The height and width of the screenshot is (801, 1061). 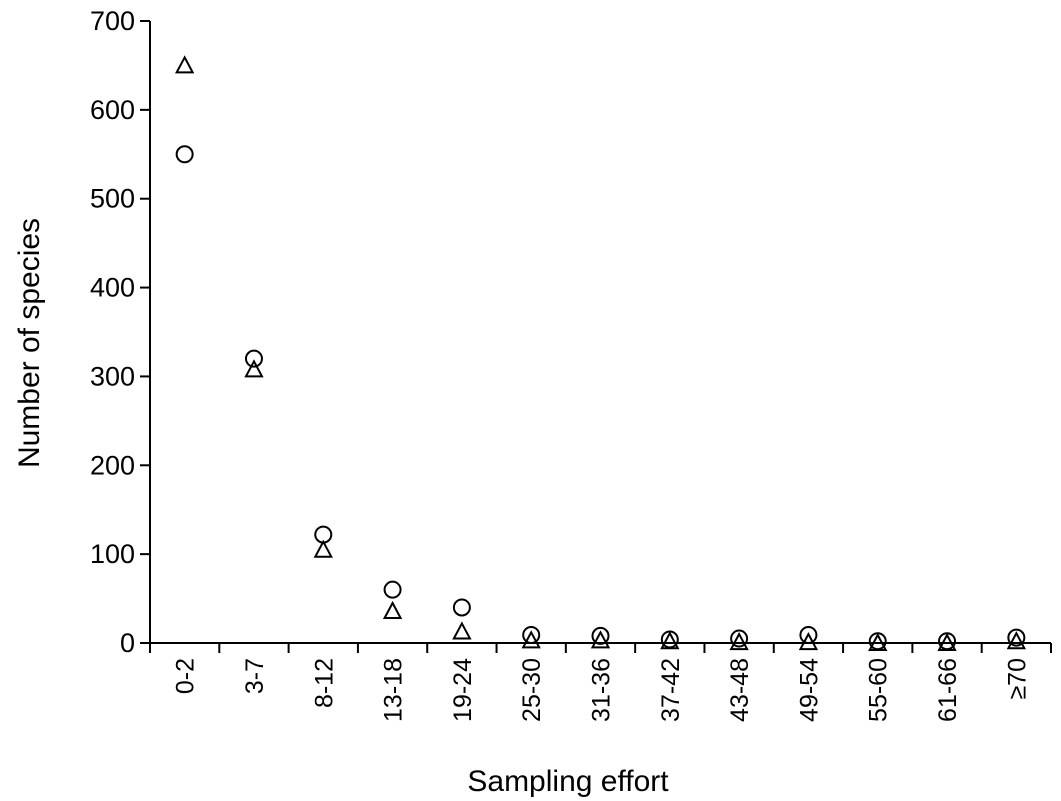 I want to click on x-tick-label: 55-60, so click(x=879, y=690).